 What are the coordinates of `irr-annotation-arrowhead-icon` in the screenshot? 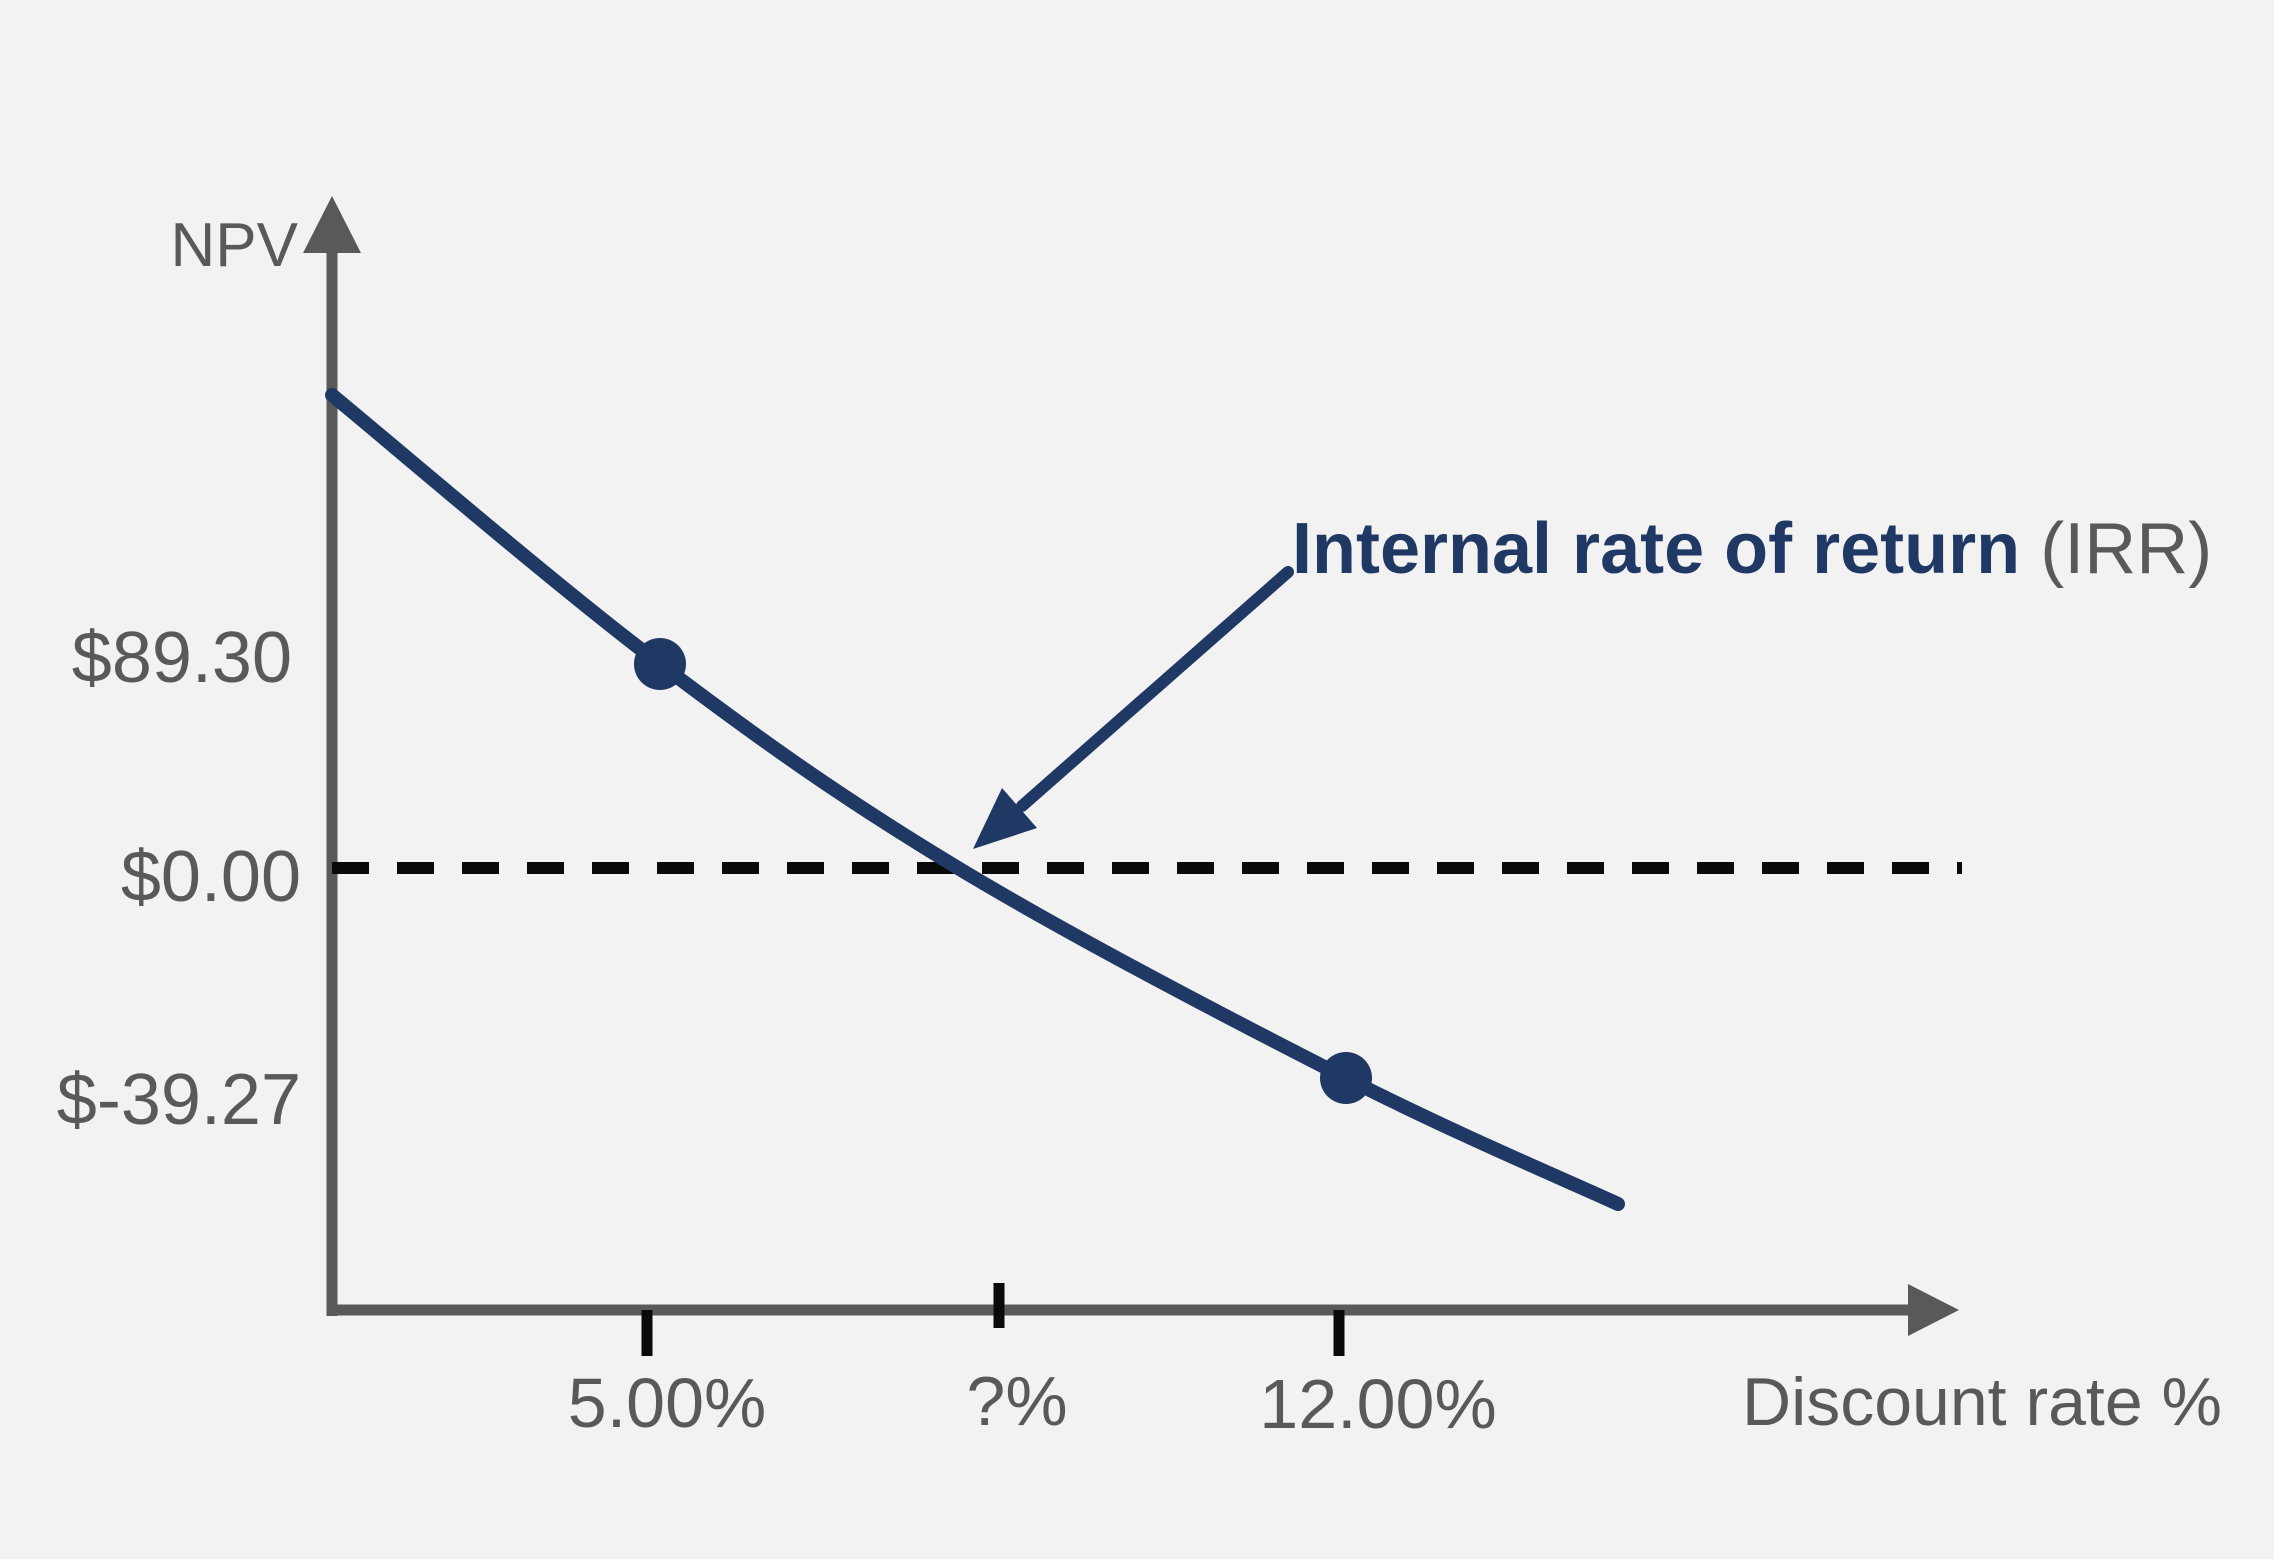 It's located at (1005, 818).